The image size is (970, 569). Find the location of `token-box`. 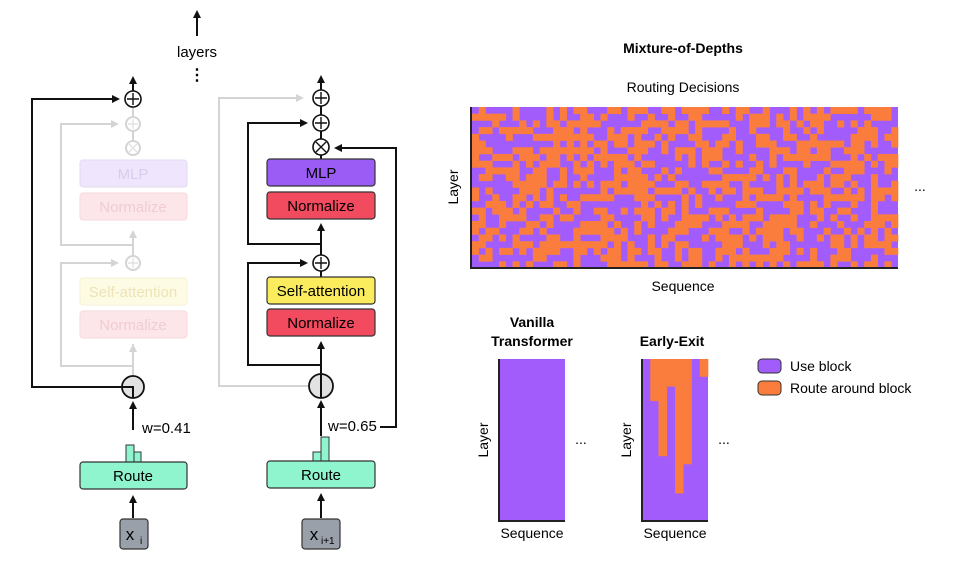

token-box is located at coordinates (134, 534).